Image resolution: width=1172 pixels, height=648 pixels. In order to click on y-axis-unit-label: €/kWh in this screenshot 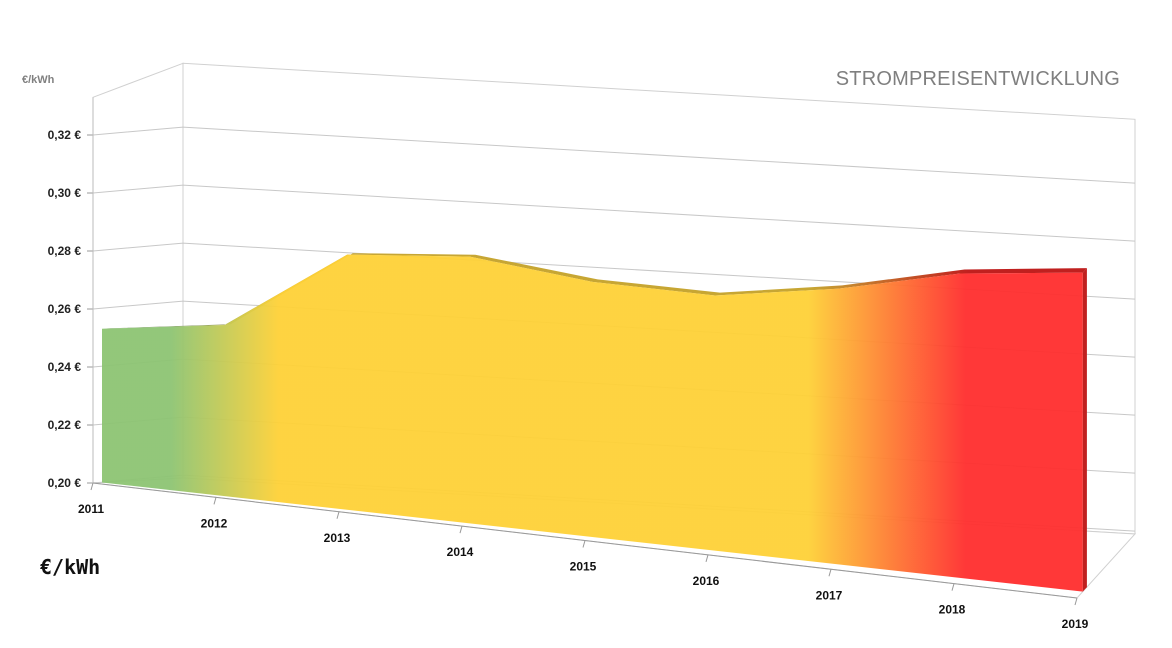, I will do `click(38, 80)`.